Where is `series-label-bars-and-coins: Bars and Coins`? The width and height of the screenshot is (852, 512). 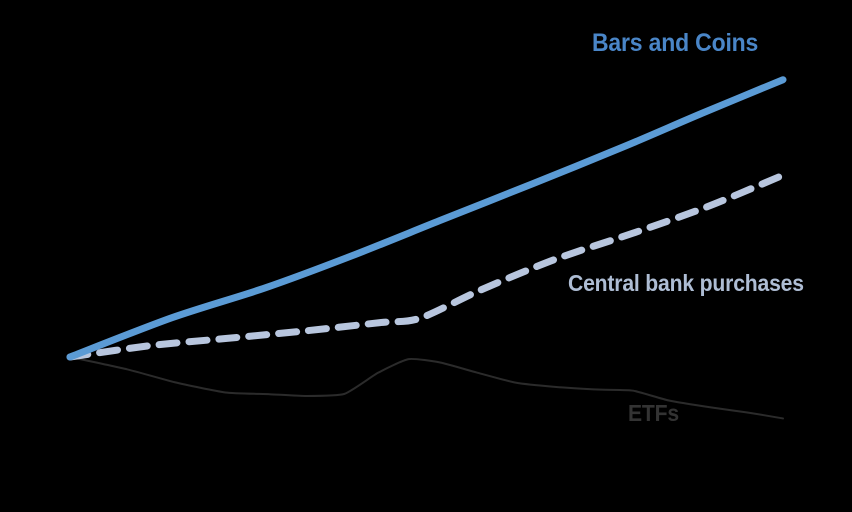 series-label-bars-and-coins: Bars and Coins is located at coordinates (675, 43).